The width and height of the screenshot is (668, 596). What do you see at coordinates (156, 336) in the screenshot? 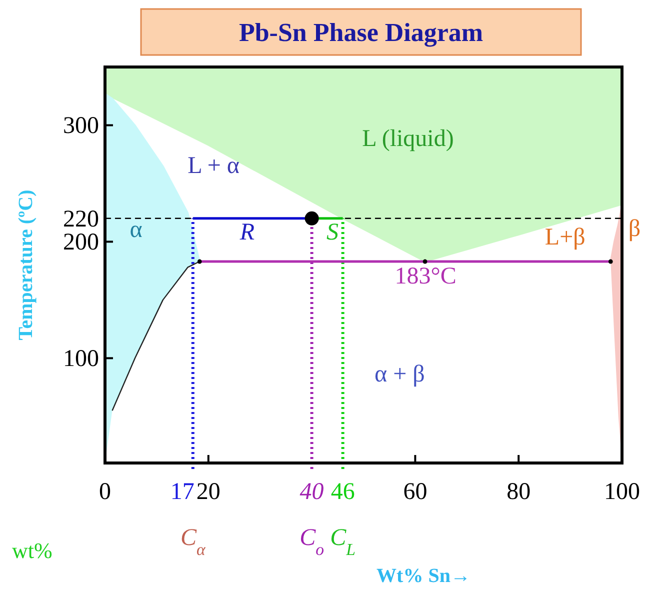
I see `line-series` at bounding box center [156, 336].